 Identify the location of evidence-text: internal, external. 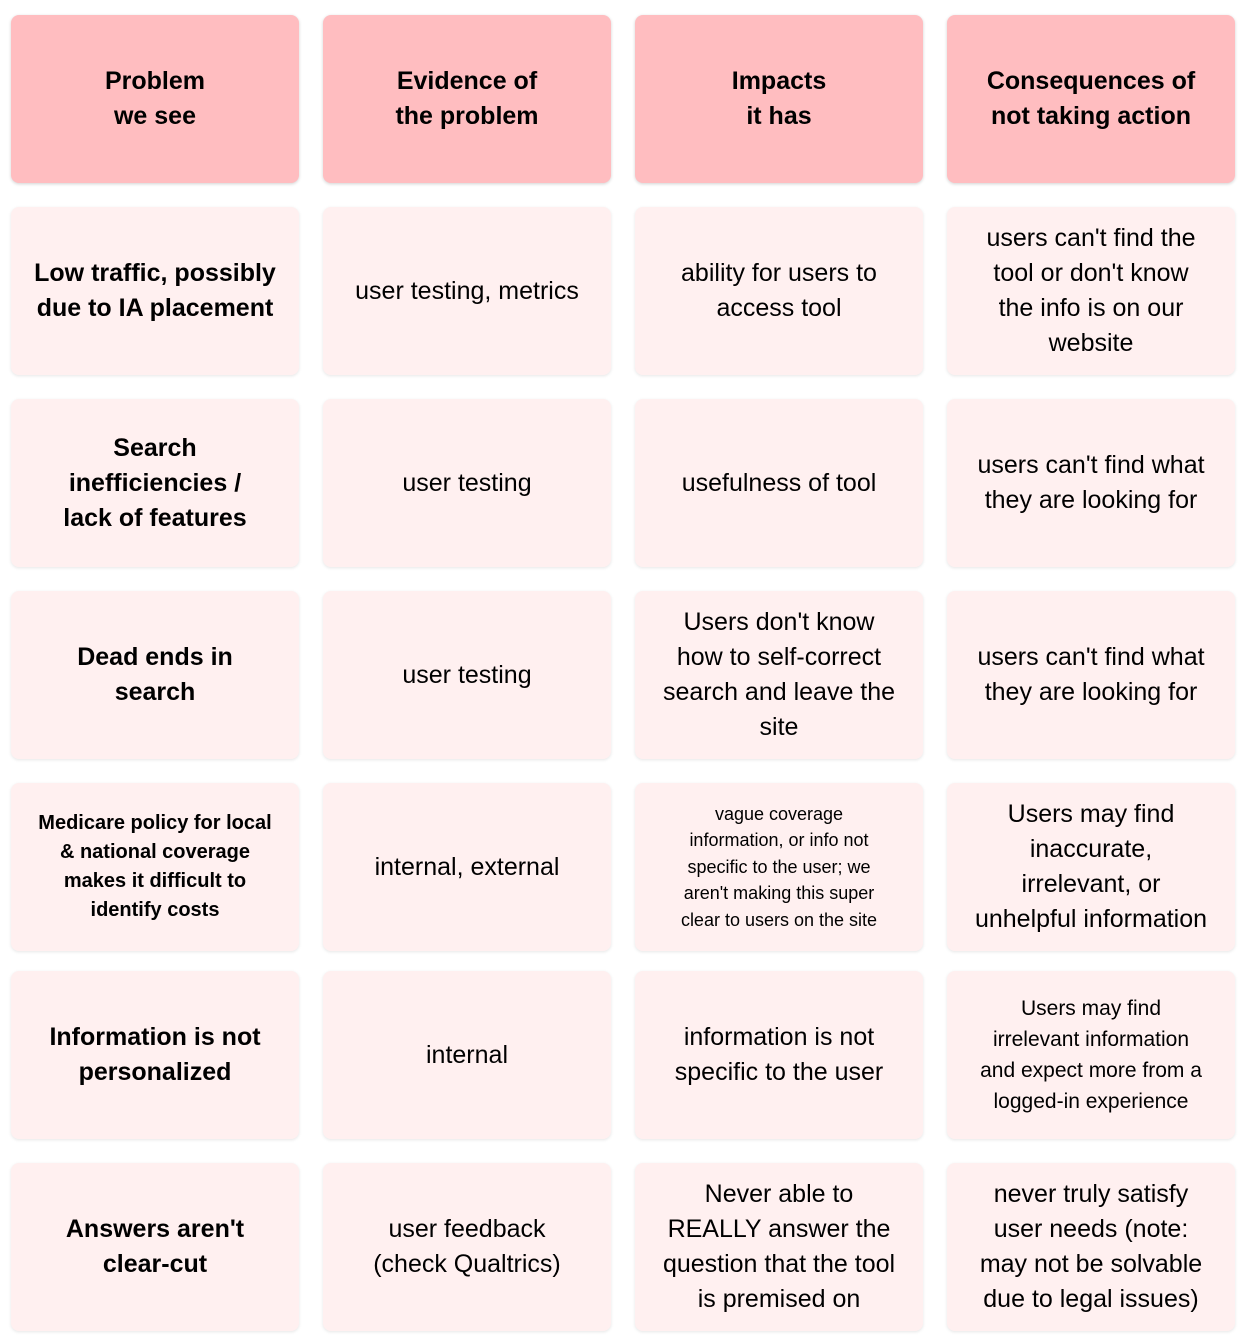
(467, 866).